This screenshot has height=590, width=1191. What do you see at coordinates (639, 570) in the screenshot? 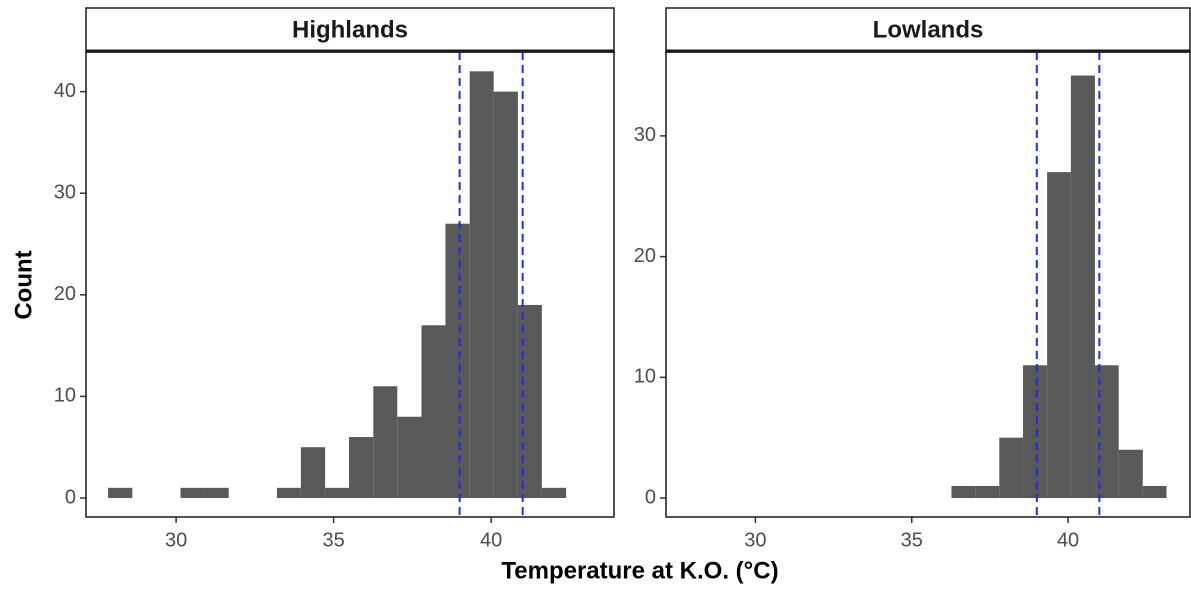
I see `x-axis-label: Temperature at K.O. (°C)` at bounding box center [639, 570].